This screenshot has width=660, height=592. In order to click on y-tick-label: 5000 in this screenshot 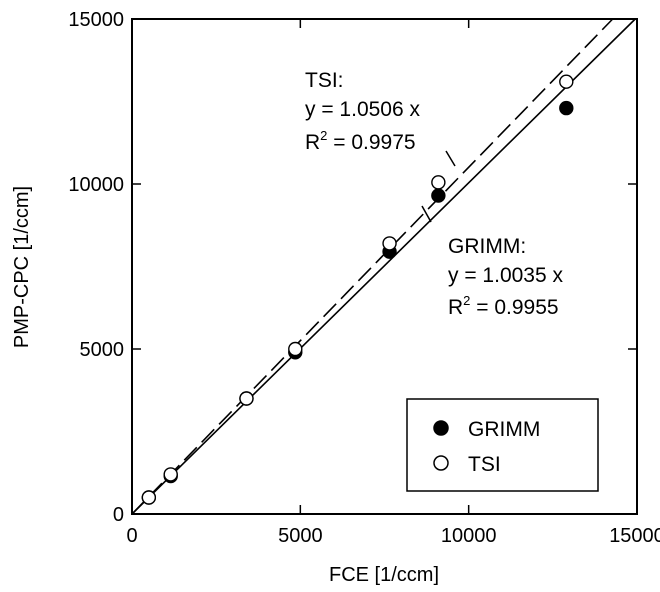, I will do `click(102, 350)`.